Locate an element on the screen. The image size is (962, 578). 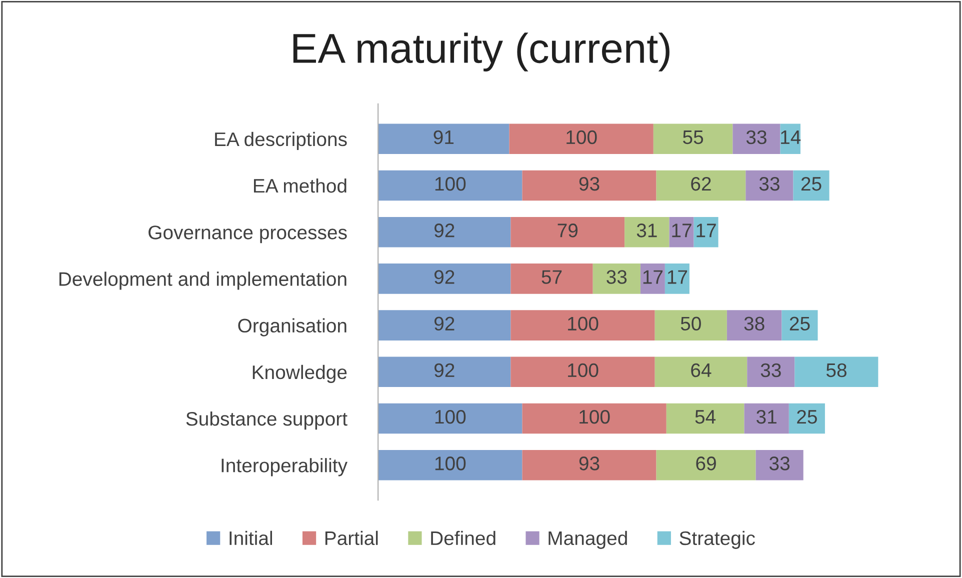
data-label: 69 is located at coordinates (706, 463).